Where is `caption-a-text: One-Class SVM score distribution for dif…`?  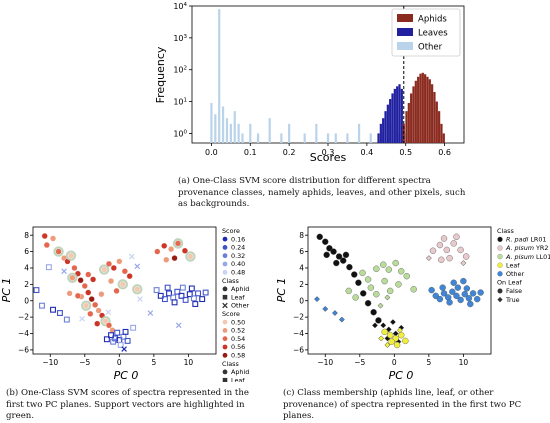 caption-a-text: One-Class SVM score distribution for dif… is located at coordinates (322, 192).